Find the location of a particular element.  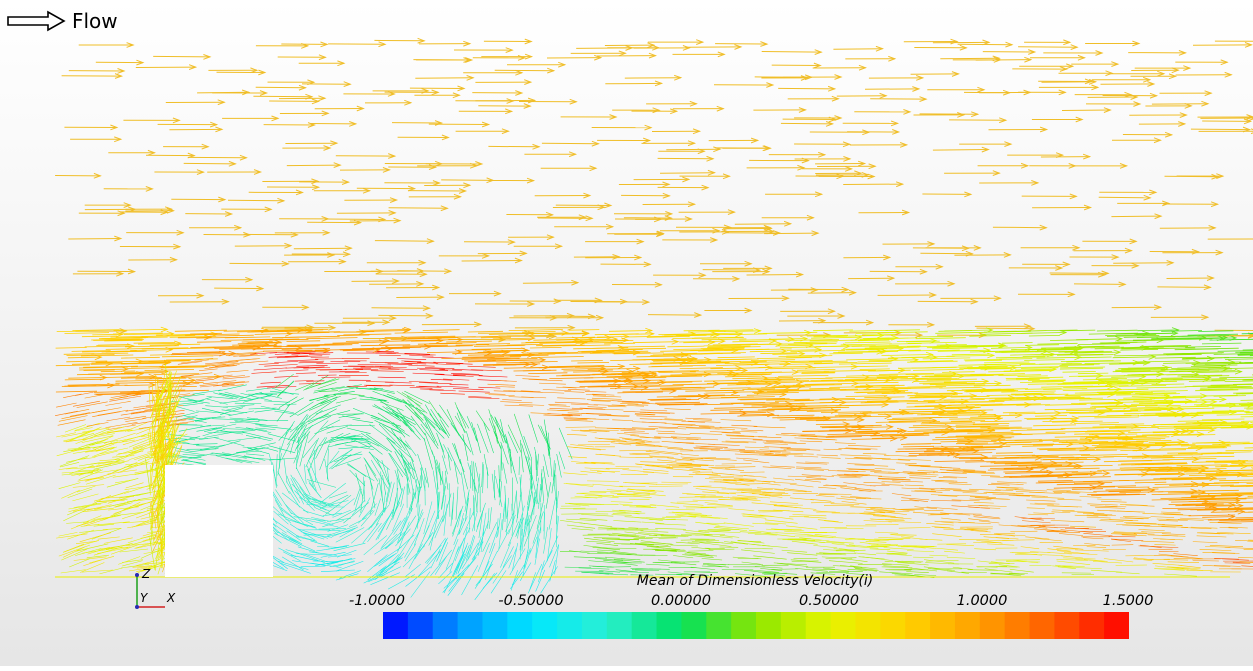

legend-title: Mean of Dimensionless Velocity(i) is located at coordinates (626, 581).